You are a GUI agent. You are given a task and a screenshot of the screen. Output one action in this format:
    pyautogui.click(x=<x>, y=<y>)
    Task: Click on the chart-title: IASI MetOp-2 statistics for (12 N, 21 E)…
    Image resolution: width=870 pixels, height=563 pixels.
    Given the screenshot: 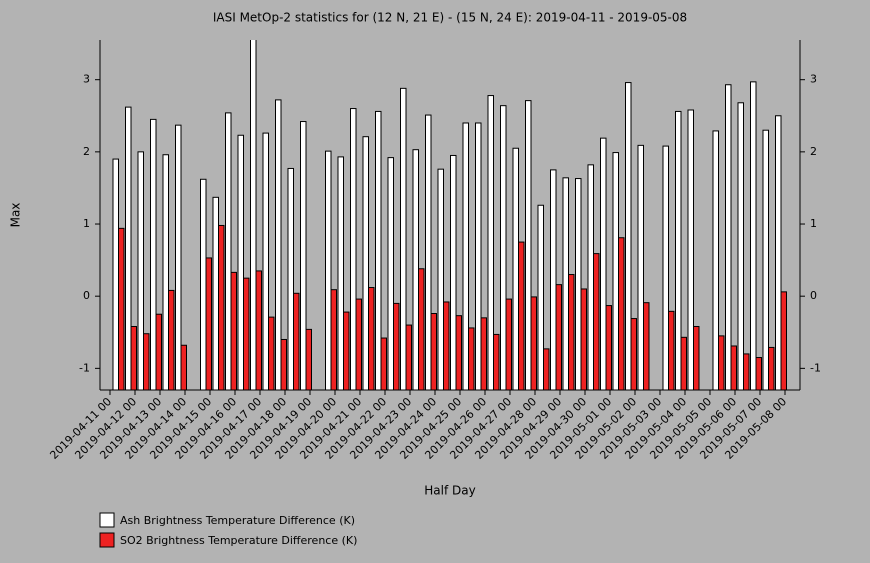 What is the action you would take?
    pyautogui.click(x=450, y=18)
    